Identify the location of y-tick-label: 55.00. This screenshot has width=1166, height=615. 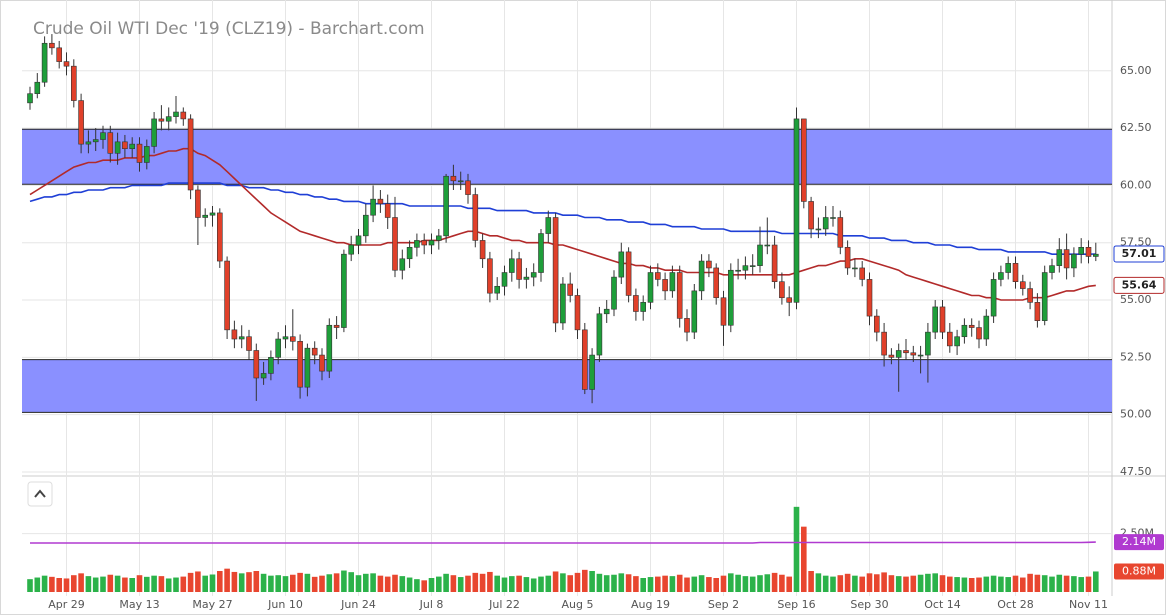
(1136, 299).